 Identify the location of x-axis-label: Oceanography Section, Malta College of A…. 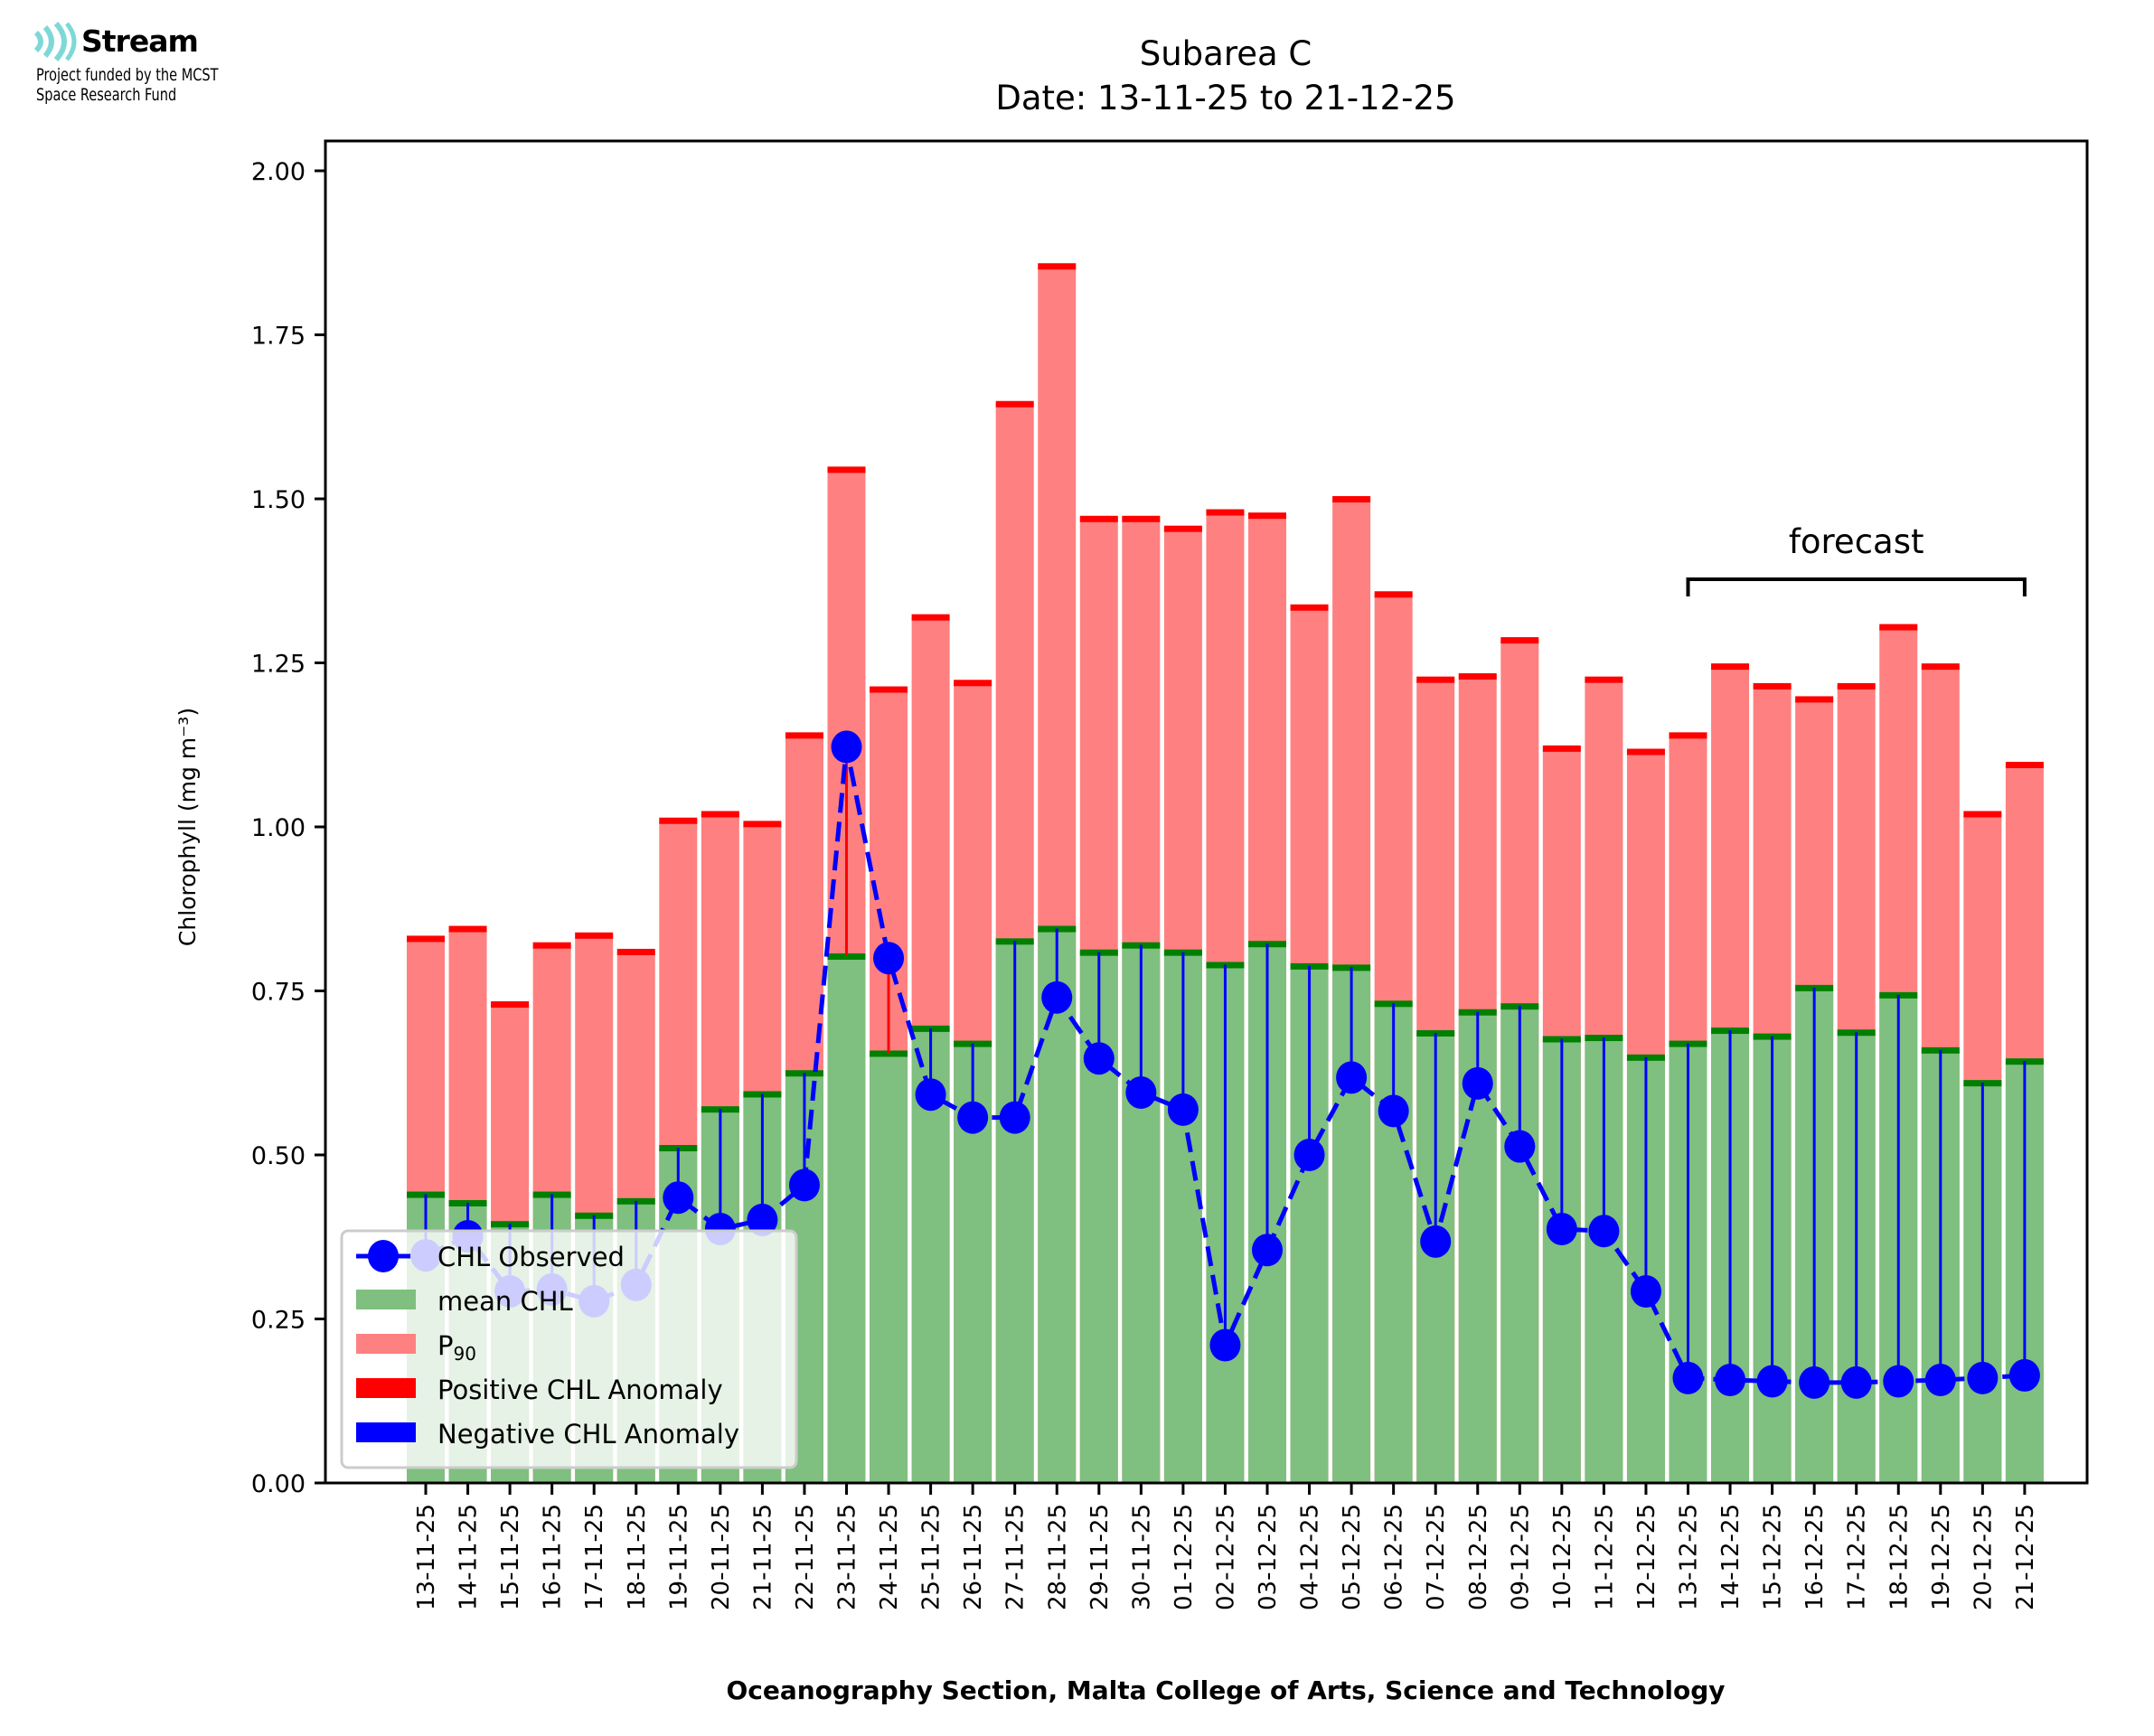
(1225, 1690).